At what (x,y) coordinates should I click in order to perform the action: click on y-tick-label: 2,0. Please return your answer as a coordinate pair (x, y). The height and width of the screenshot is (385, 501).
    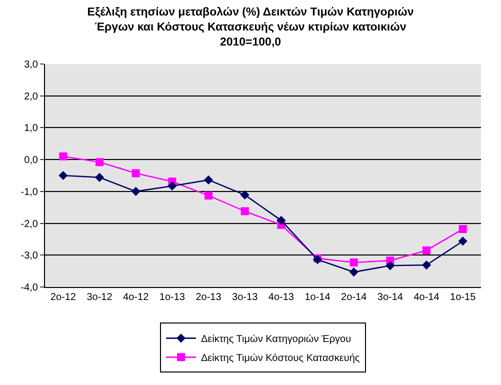
    Looking at the image, I should click on (31, 96).